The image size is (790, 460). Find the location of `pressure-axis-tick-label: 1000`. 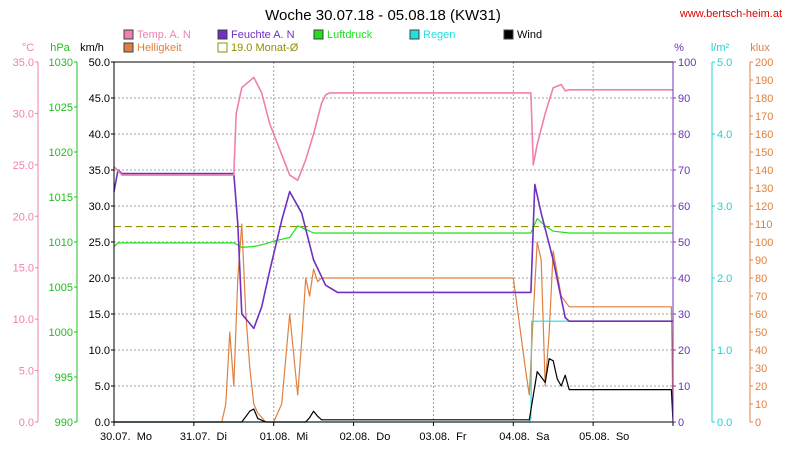

pressure-axis-tick-label: 1000 is located at coordinates (61, 333).